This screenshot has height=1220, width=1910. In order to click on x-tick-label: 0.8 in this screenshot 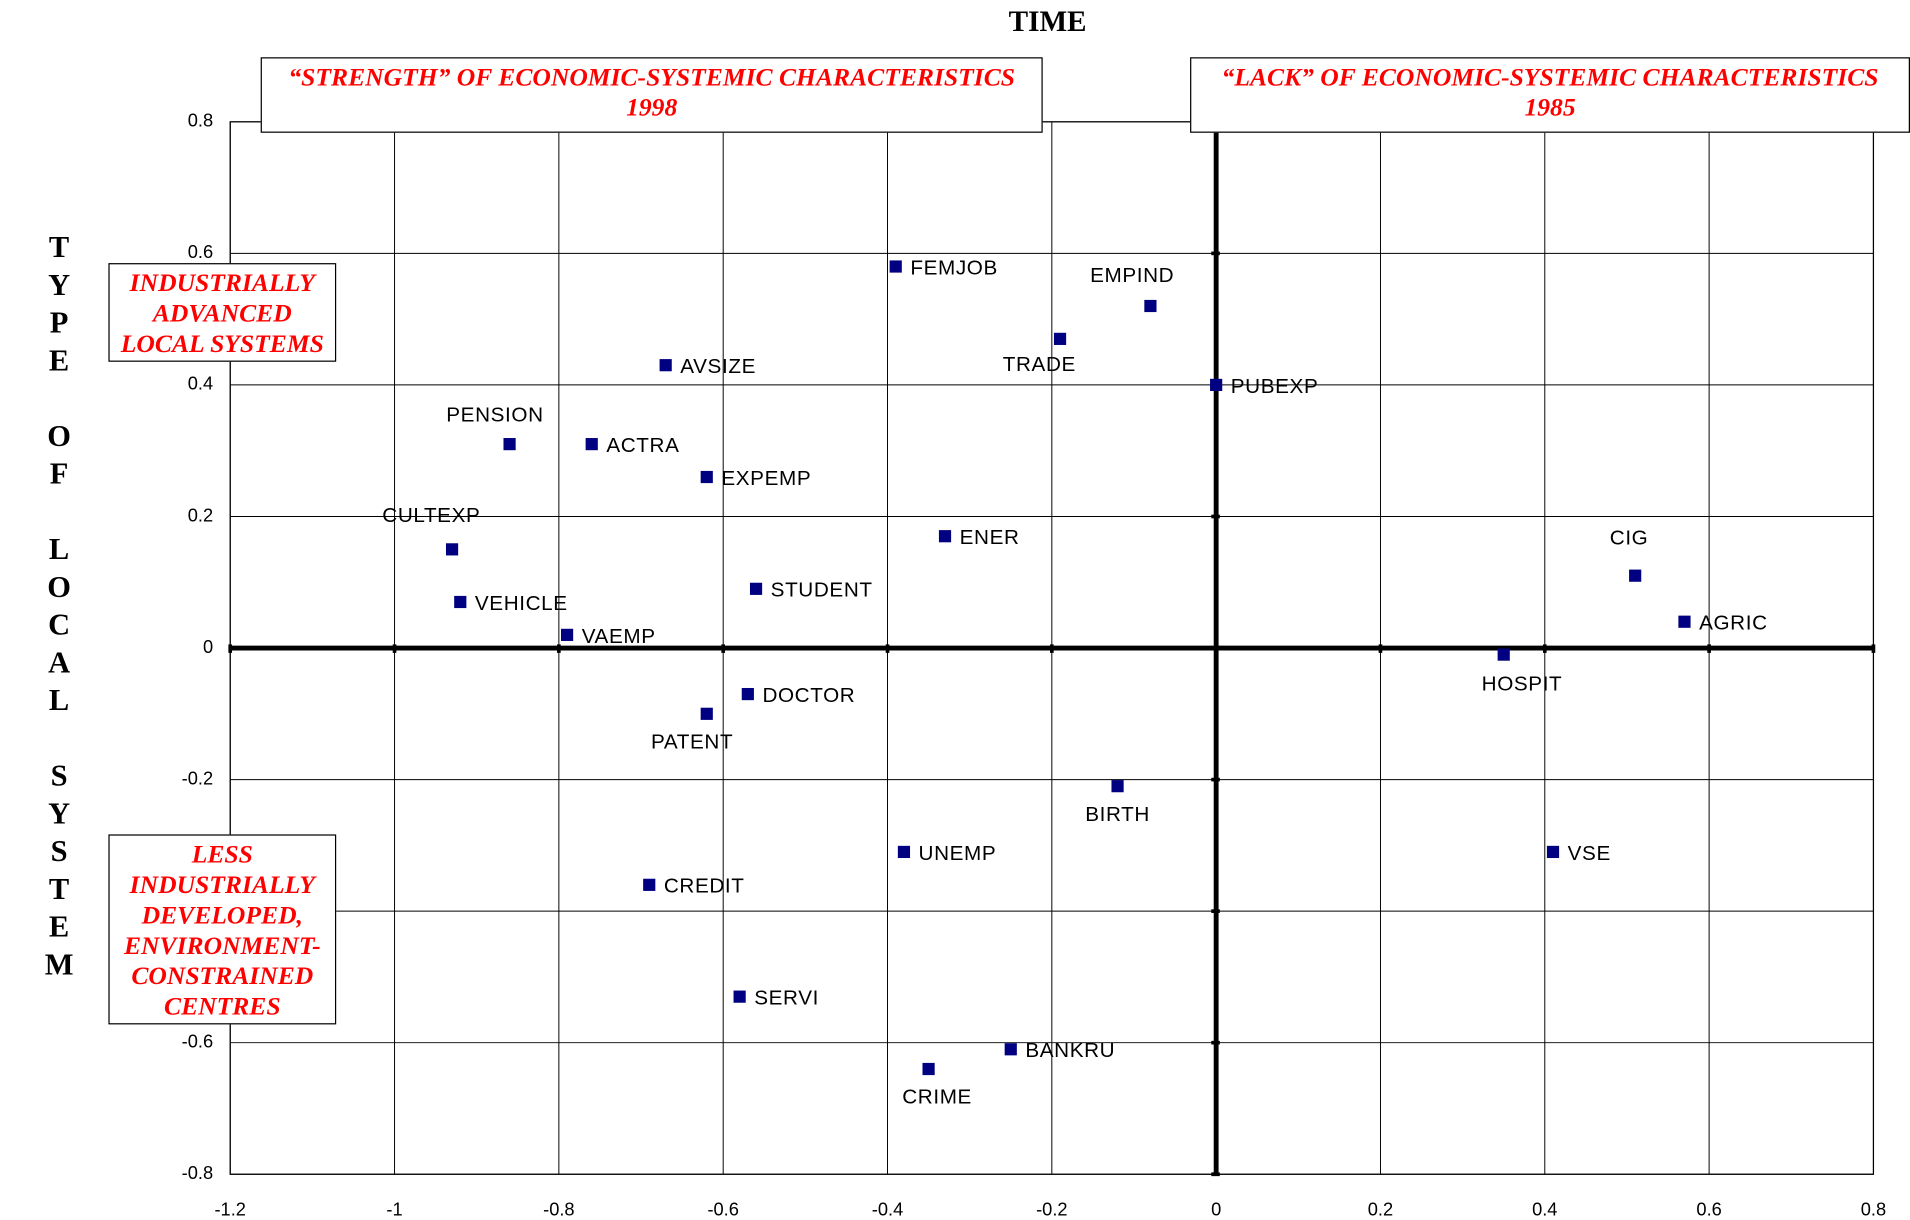, I will do `click(1873, 1209)`.